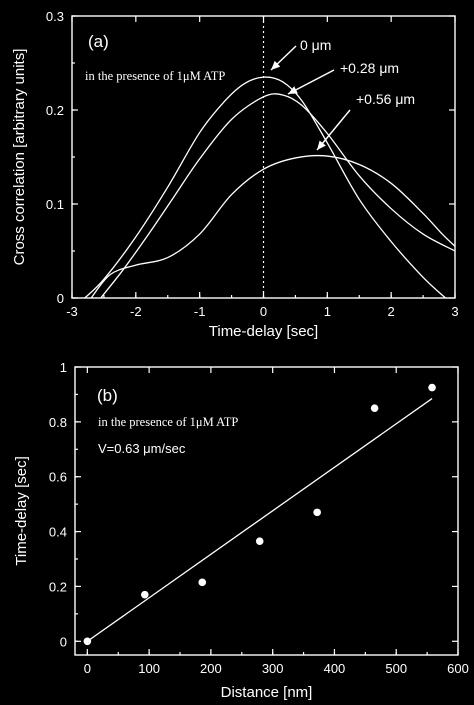 Image resolution: width=474 pixels, height=705 pixels. I want to click on y-tick-label-b: 0.2, so click(58, 586).